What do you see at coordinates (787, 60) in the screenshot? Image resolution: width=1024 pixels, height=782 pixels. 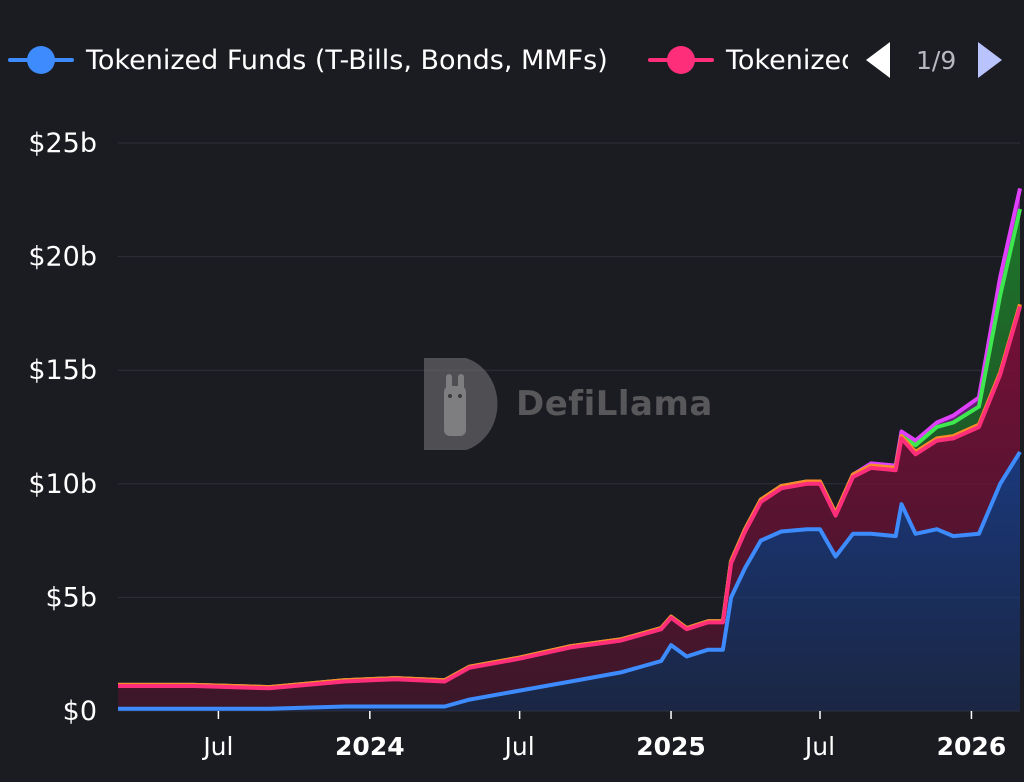 I see `legend-label-tokenized: Tokenized` at bounding box center [787, 60].